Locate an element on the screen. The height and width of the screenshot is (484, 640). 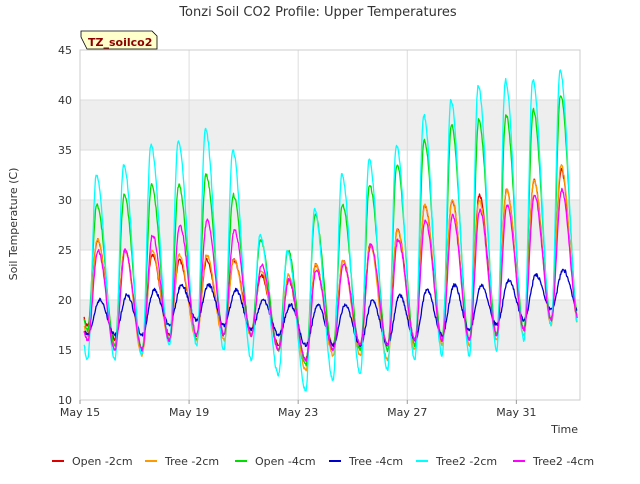
y-axis-label: Soil Temperature (C) is located at coordinates (13, 224).